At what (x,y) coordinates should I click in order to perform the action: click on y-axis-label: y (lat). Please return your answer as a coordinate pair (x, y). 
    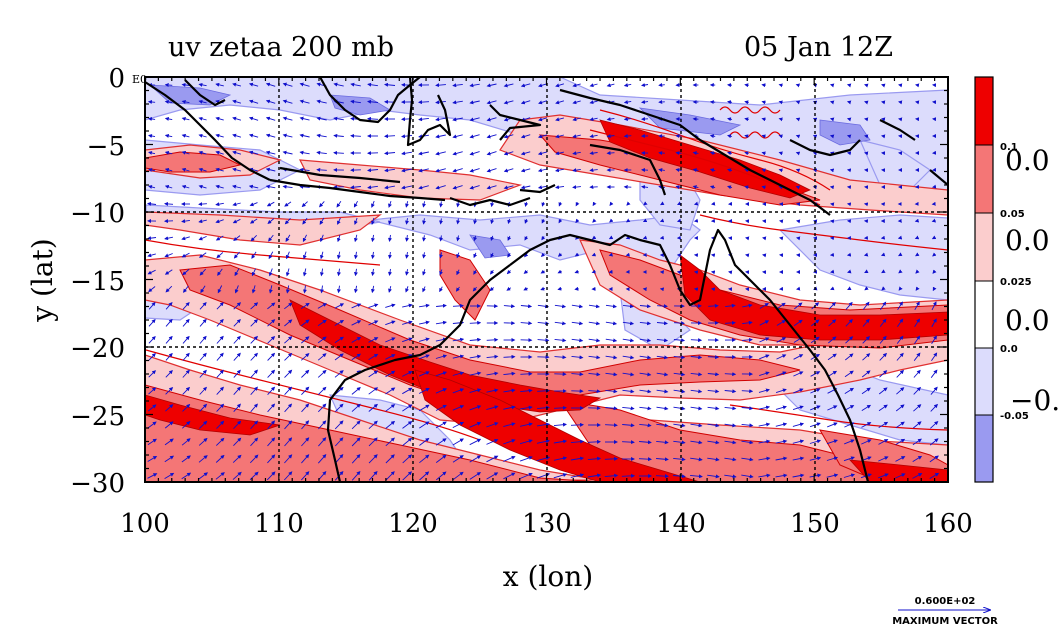
    Looking at the image, I should click on (42, 280).